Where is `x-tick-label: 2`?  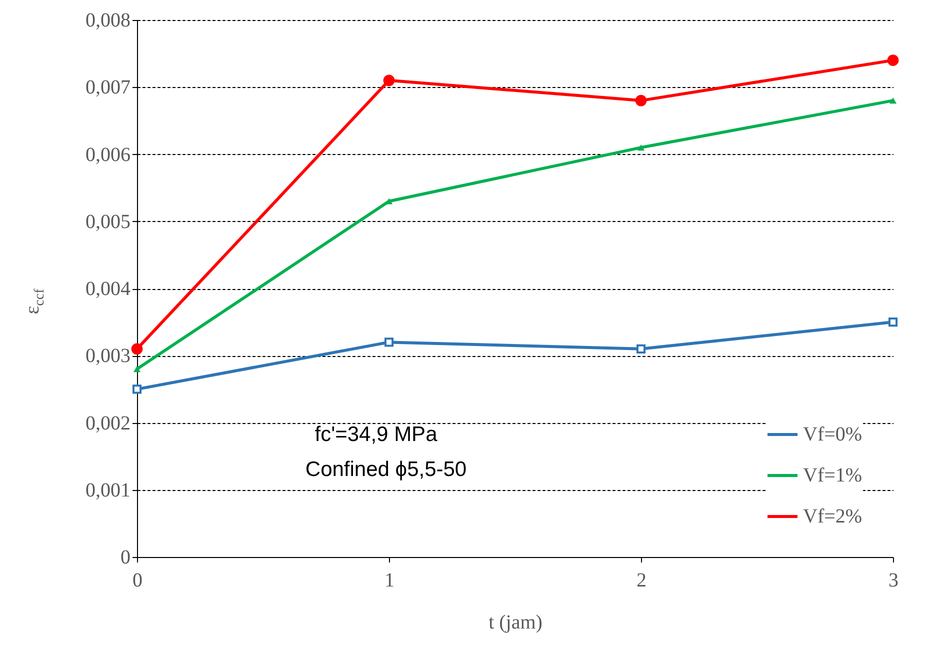
x-tick-label: 2 is located at coordinates (641, 581).